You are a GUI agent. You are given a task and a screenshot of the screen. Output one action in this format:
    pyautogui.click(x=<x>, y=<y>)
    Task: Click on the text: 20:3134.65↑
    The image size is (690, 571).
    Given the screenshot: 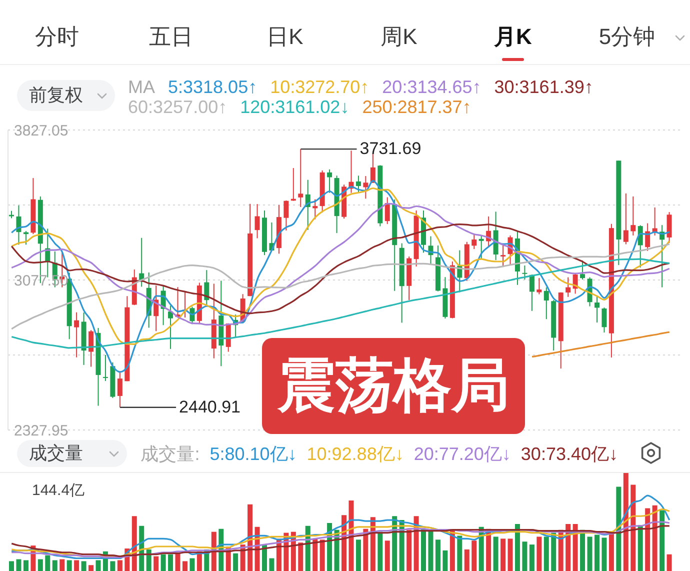 What is the action you would take?
    pyautogui.click(x=432, y=87)
    